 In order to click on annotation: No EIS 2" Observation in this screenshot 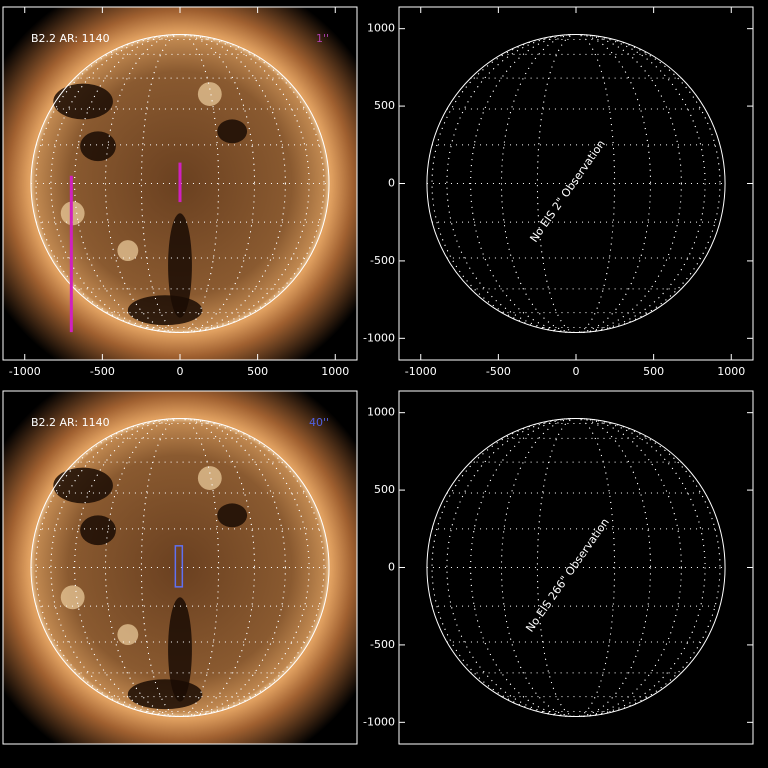, I will do `click(567, 191)`.